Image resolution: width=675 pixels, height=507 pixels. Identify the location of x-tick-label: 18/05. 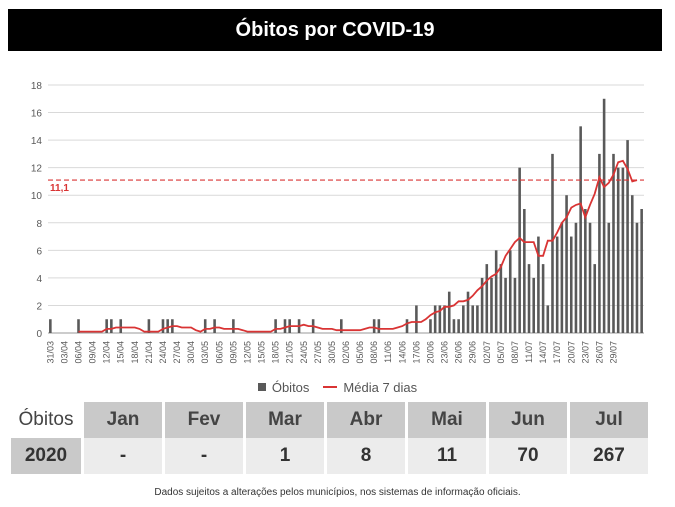
(276, 352).